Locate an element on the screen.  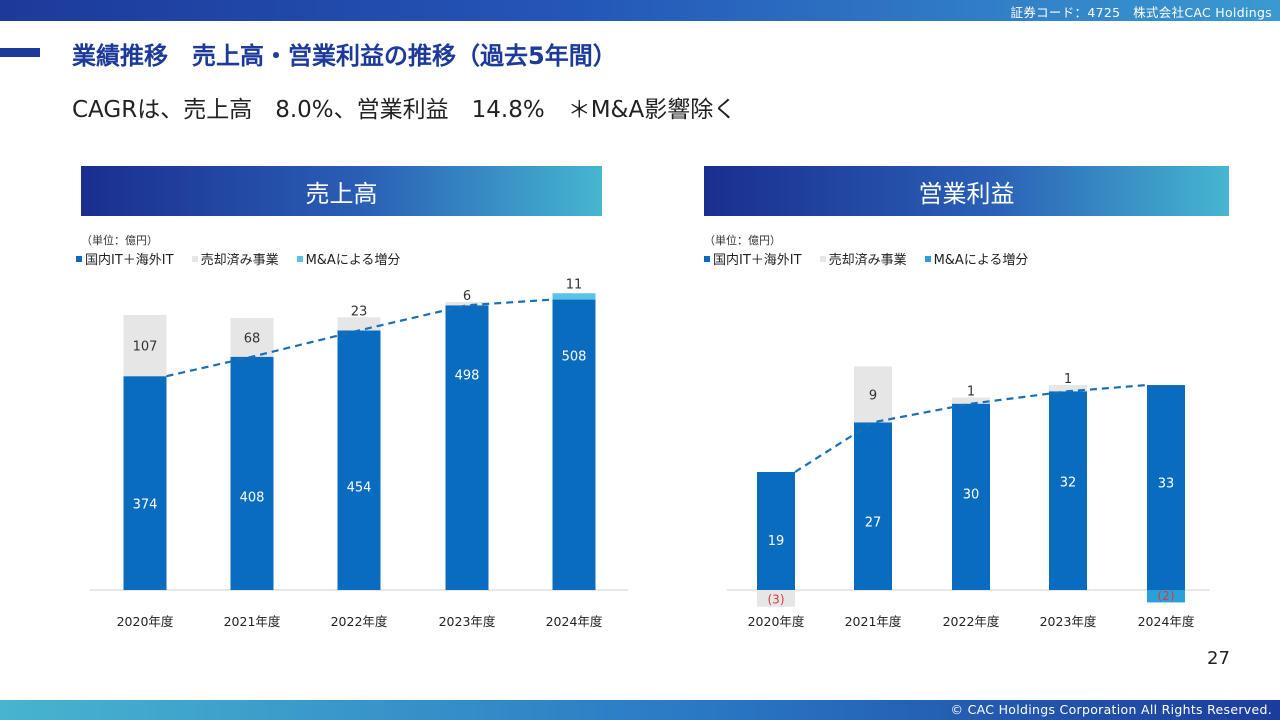
title-accent-bar is located at coordinates (20, 52).